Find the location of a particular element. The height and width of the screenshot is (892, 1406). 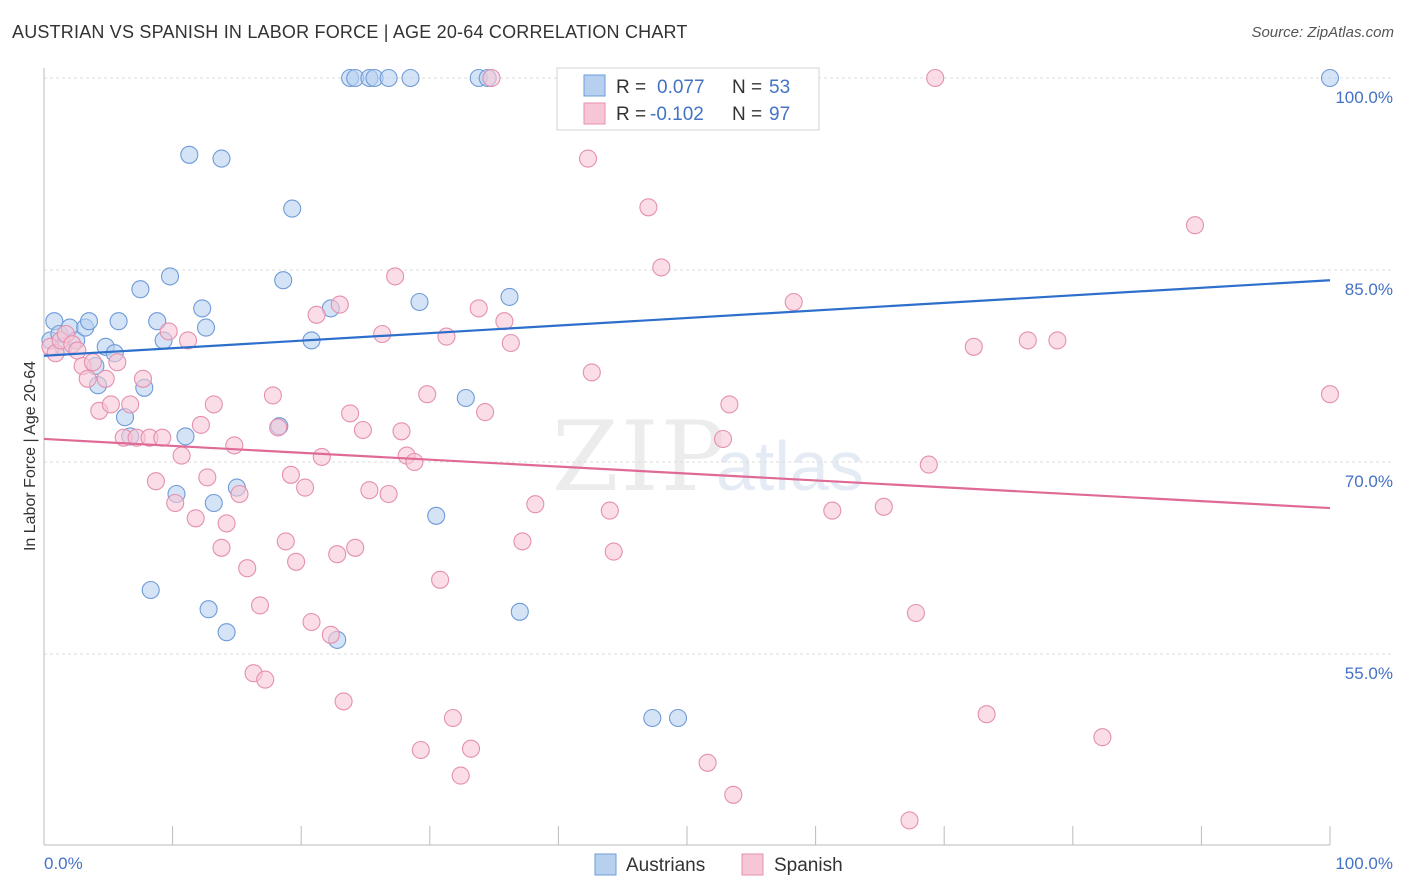

x-ticks is located at coordinates (751, 835).